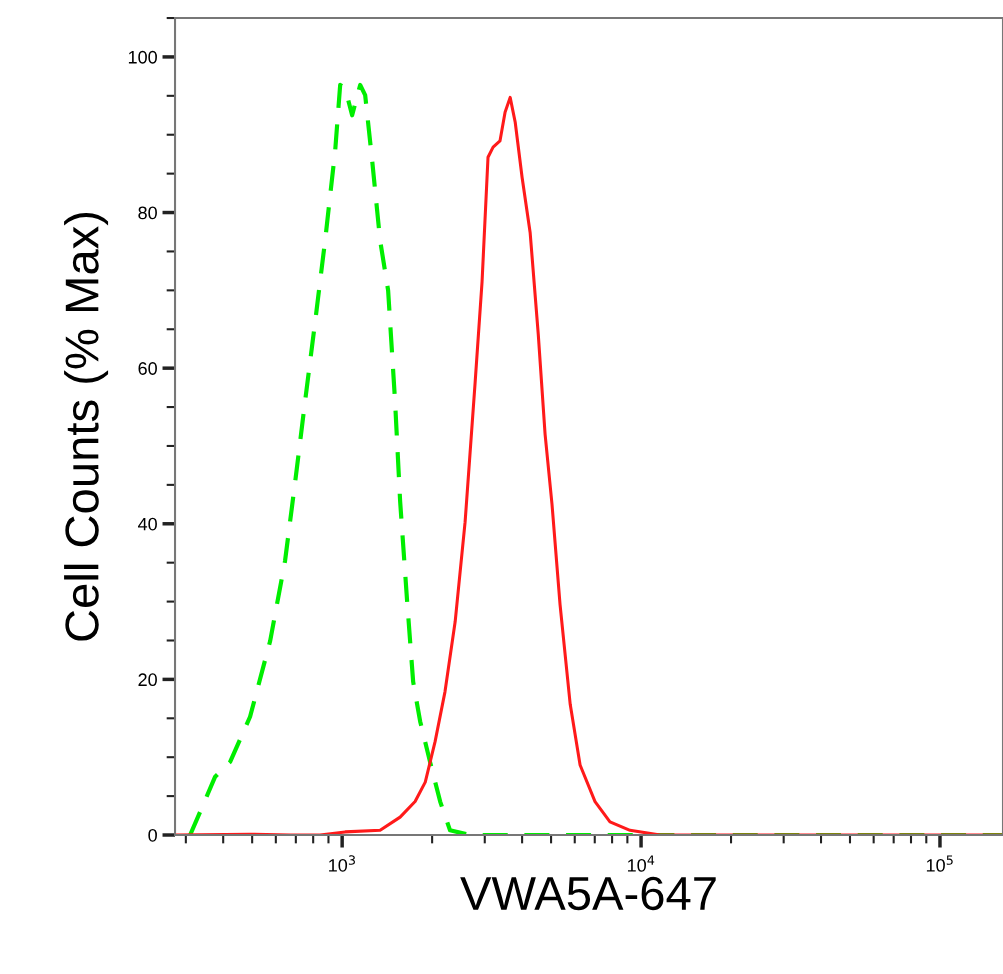 The image size is (1003, 974). I want to click on y-tick-label: 60, so click(147, 368).